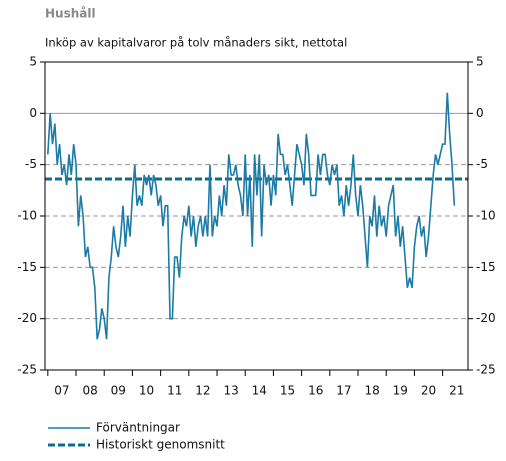  Describe the element at coordinates (480, 62) in the screenshot. I see `y2-tick-label: 5` at that location.